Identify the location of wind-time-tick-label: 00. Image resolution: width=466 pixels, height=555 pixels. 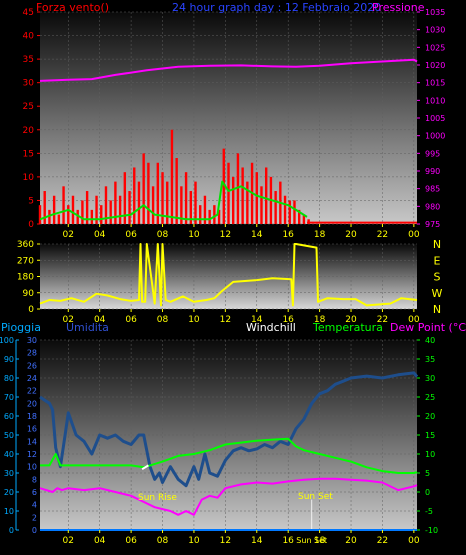
(414, 235).